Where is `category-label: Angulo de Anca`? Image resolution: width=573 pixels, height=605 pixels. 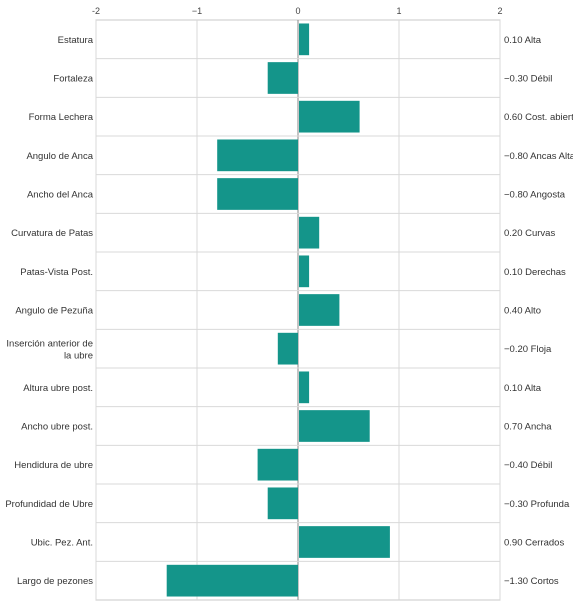 category-label: Angulo de Anca is located at coordinates (59, 156).